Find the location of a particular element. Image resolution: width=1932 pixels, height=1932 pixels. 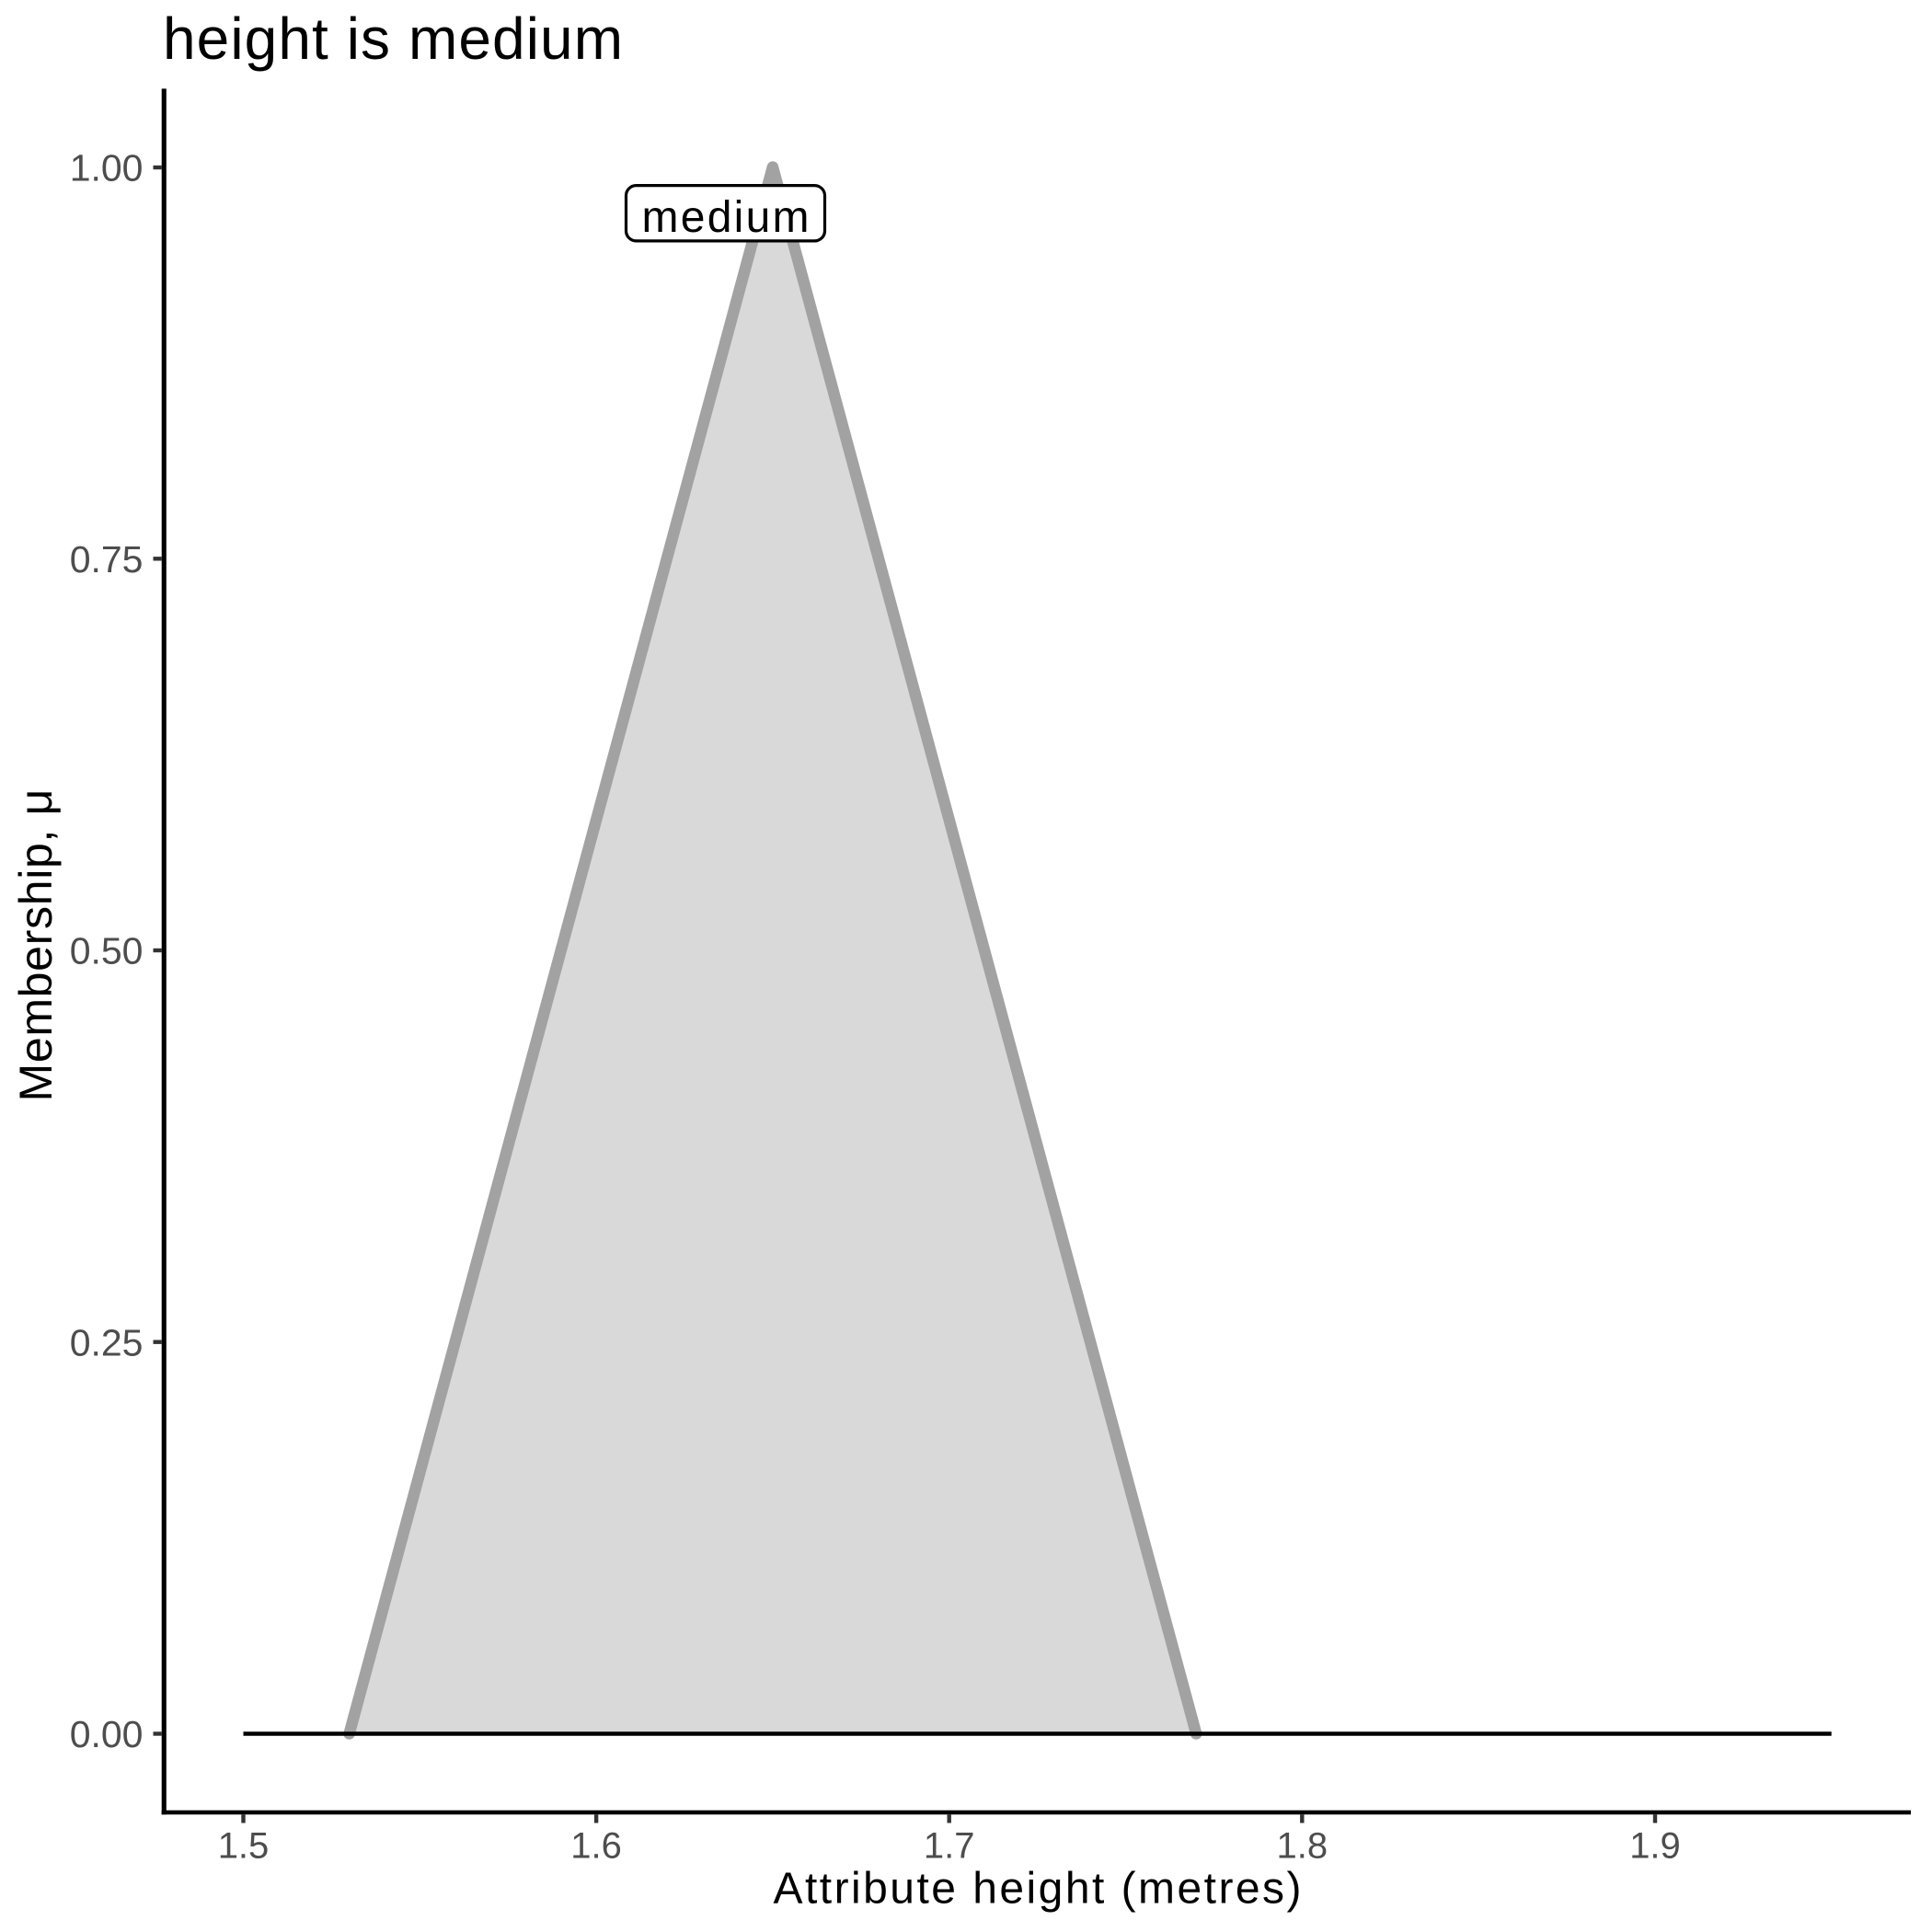

svg-text: 1.00 is located at coordinates (107, 168).